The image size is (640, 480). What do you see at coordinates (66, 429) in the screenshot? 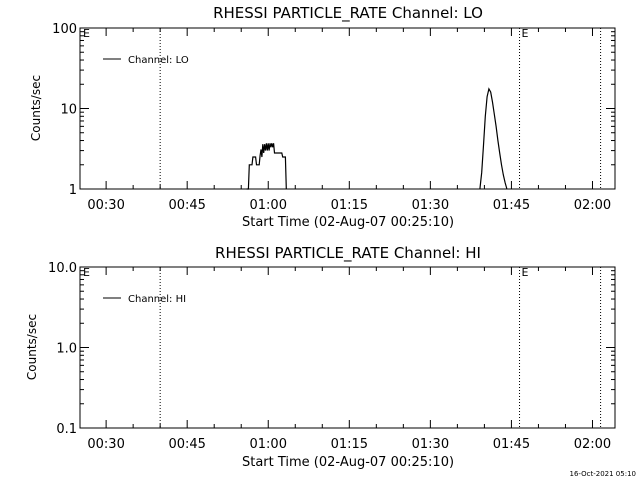
I see `y-tick-label: 0.1` at bounding box center [66, 429].